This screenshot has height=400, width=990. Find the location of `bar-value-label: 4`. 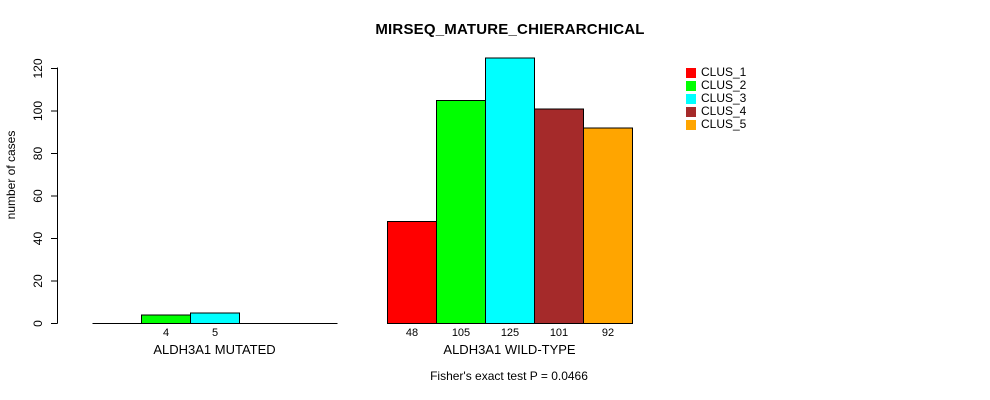

bar-value-label: 4 is located at coordinates (166, 333).